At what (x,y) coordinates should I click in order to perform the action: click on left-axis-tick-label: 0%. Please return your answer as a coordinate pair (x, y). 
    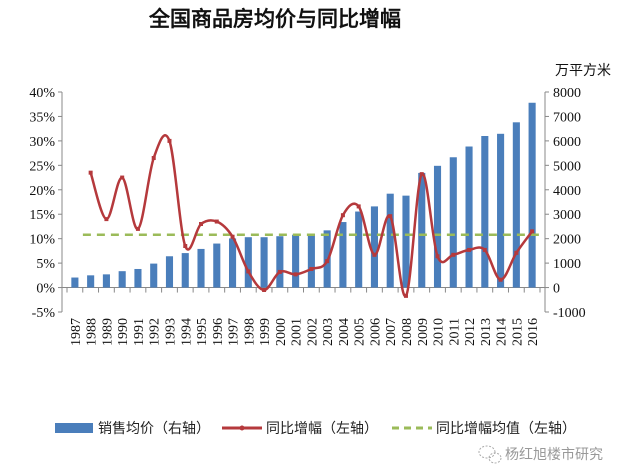
    Looking at the image, I should click on (45, 289).